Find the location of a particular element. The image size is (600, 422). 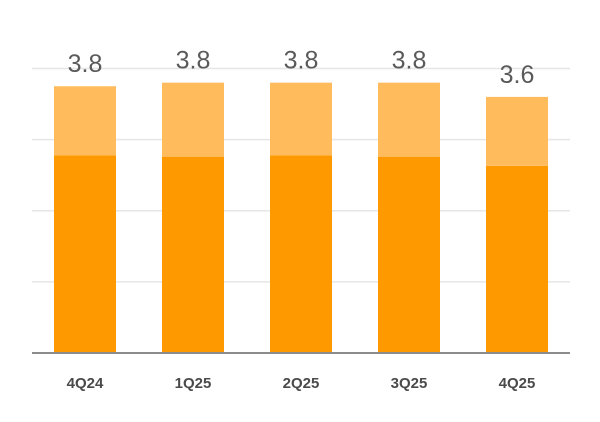

x-tick-label: 4Q25 is located at coordinates (517, 383).